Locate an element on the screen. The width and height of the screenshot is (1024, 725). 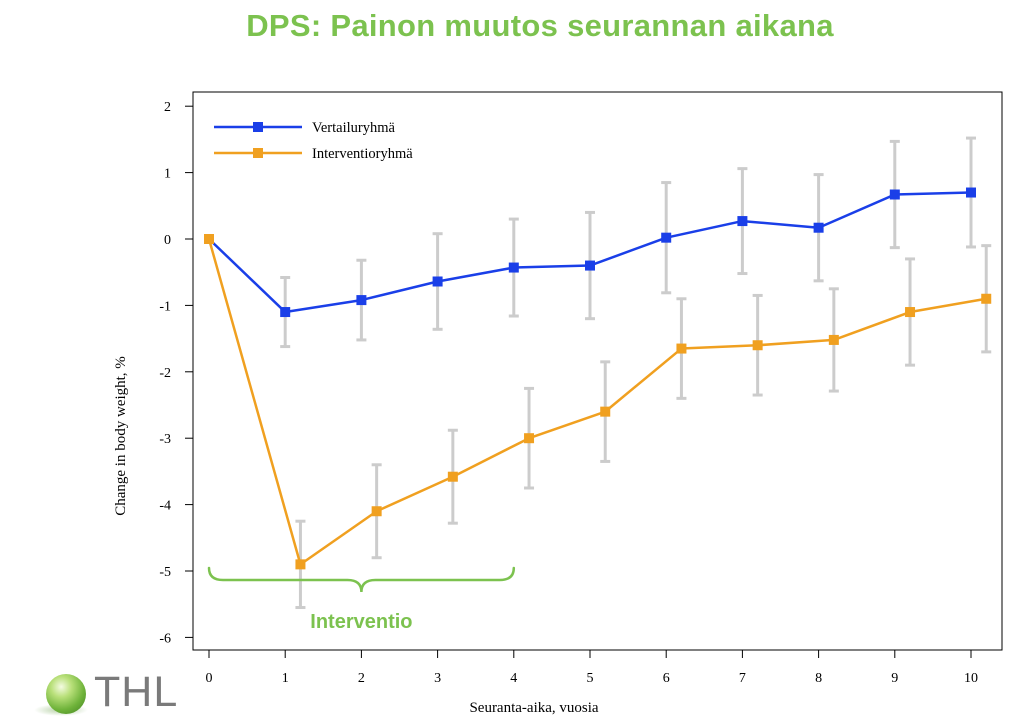
x-tick-label: 7 is located at coordinates (742, 678).